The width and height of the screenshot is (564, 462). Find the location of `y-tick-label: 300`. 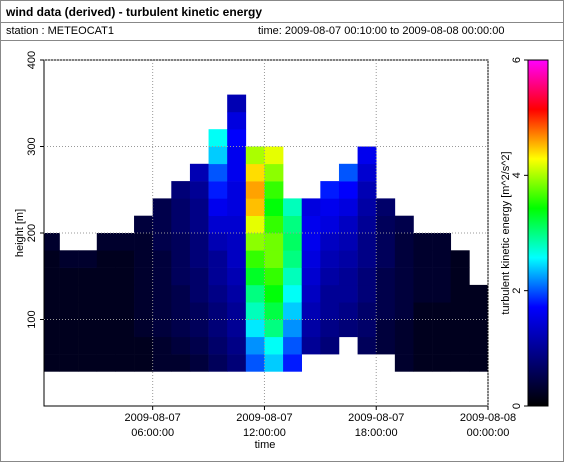

y-tick-label: 300 is located at coordinates (32, 146).